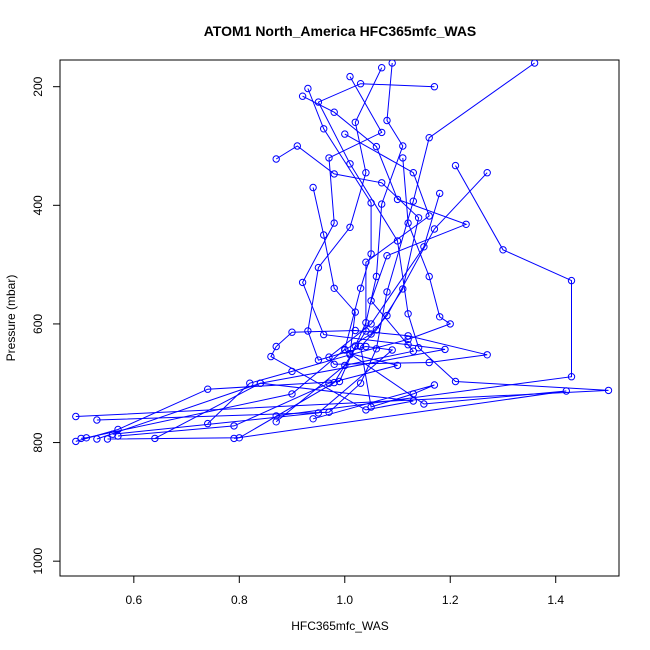 This screenshot has height=650, width=650. I want to click on y-tick-label: 200, so click(38, 86).